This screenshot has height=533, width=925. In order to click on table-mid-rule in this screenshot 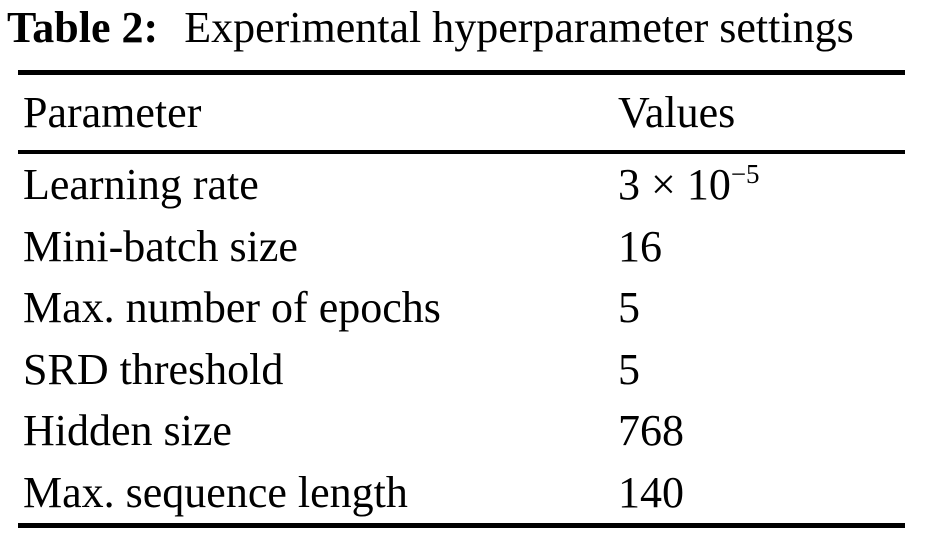, I will do `click(461, 152)`.